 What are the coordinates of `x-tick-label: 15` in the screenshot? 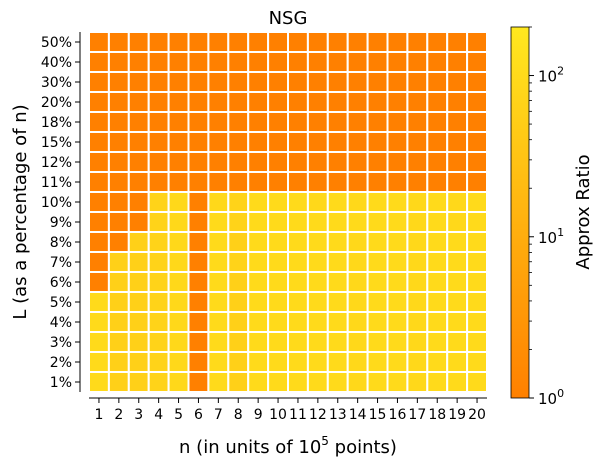 It's located at (378, 415).